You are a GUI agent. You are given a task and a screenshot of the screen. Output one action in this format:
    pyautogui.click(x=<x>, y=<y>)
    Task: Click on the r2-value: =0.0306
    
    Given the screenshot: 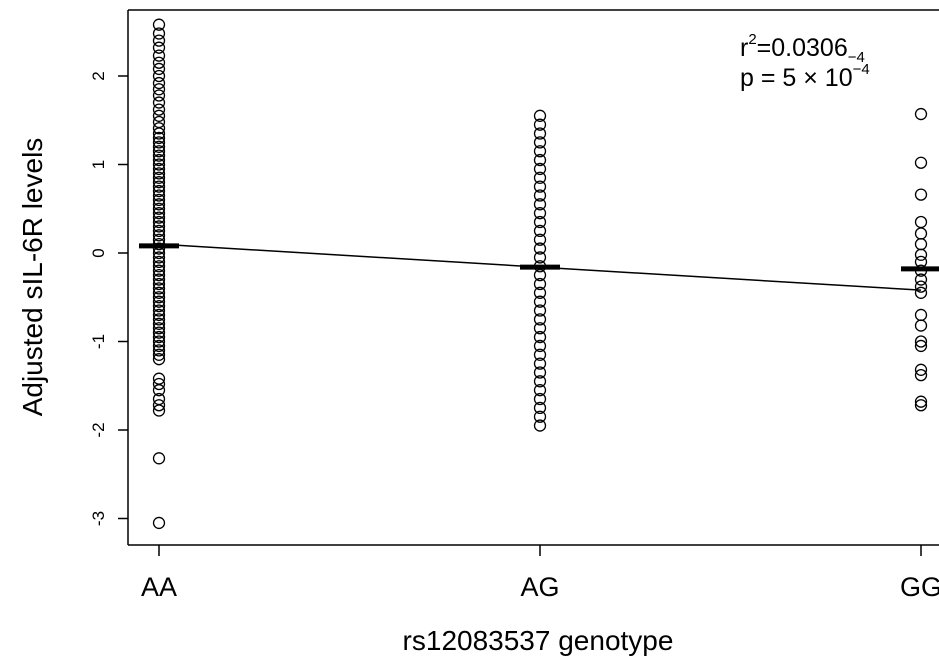 What is the action you would take?
    pyautogui.click(x=802, y=48)
    